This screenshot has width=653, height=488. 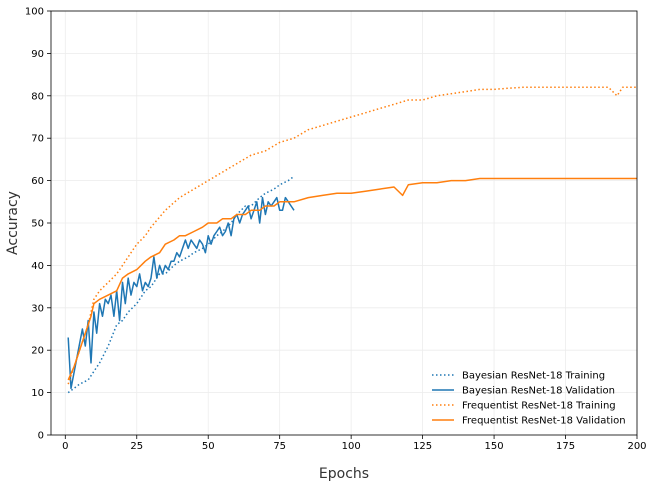 What do you see at coordinates (37, 266) in the screenshot?
I see `y-tick-label: 40` at bounding box center [37, 266].